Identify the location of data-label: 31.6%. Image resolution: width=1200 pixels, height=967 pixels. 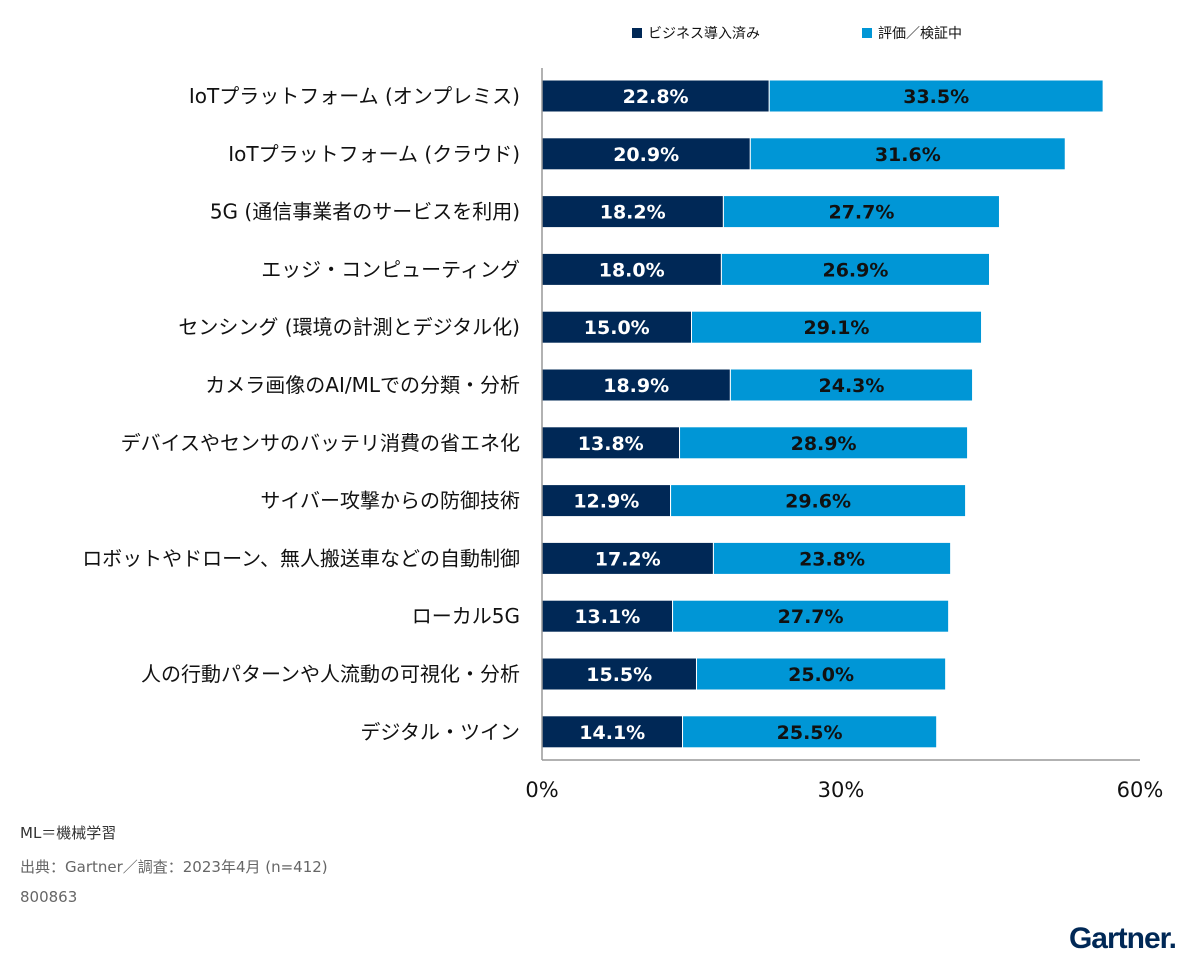
(908, 155).